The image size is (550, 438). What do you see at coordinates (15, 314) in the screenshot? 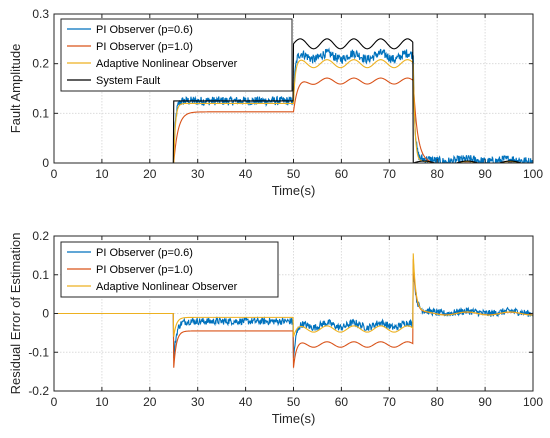
I see `y-axis-title: Residual Error of Estimation` at bounding box center [15, 314].